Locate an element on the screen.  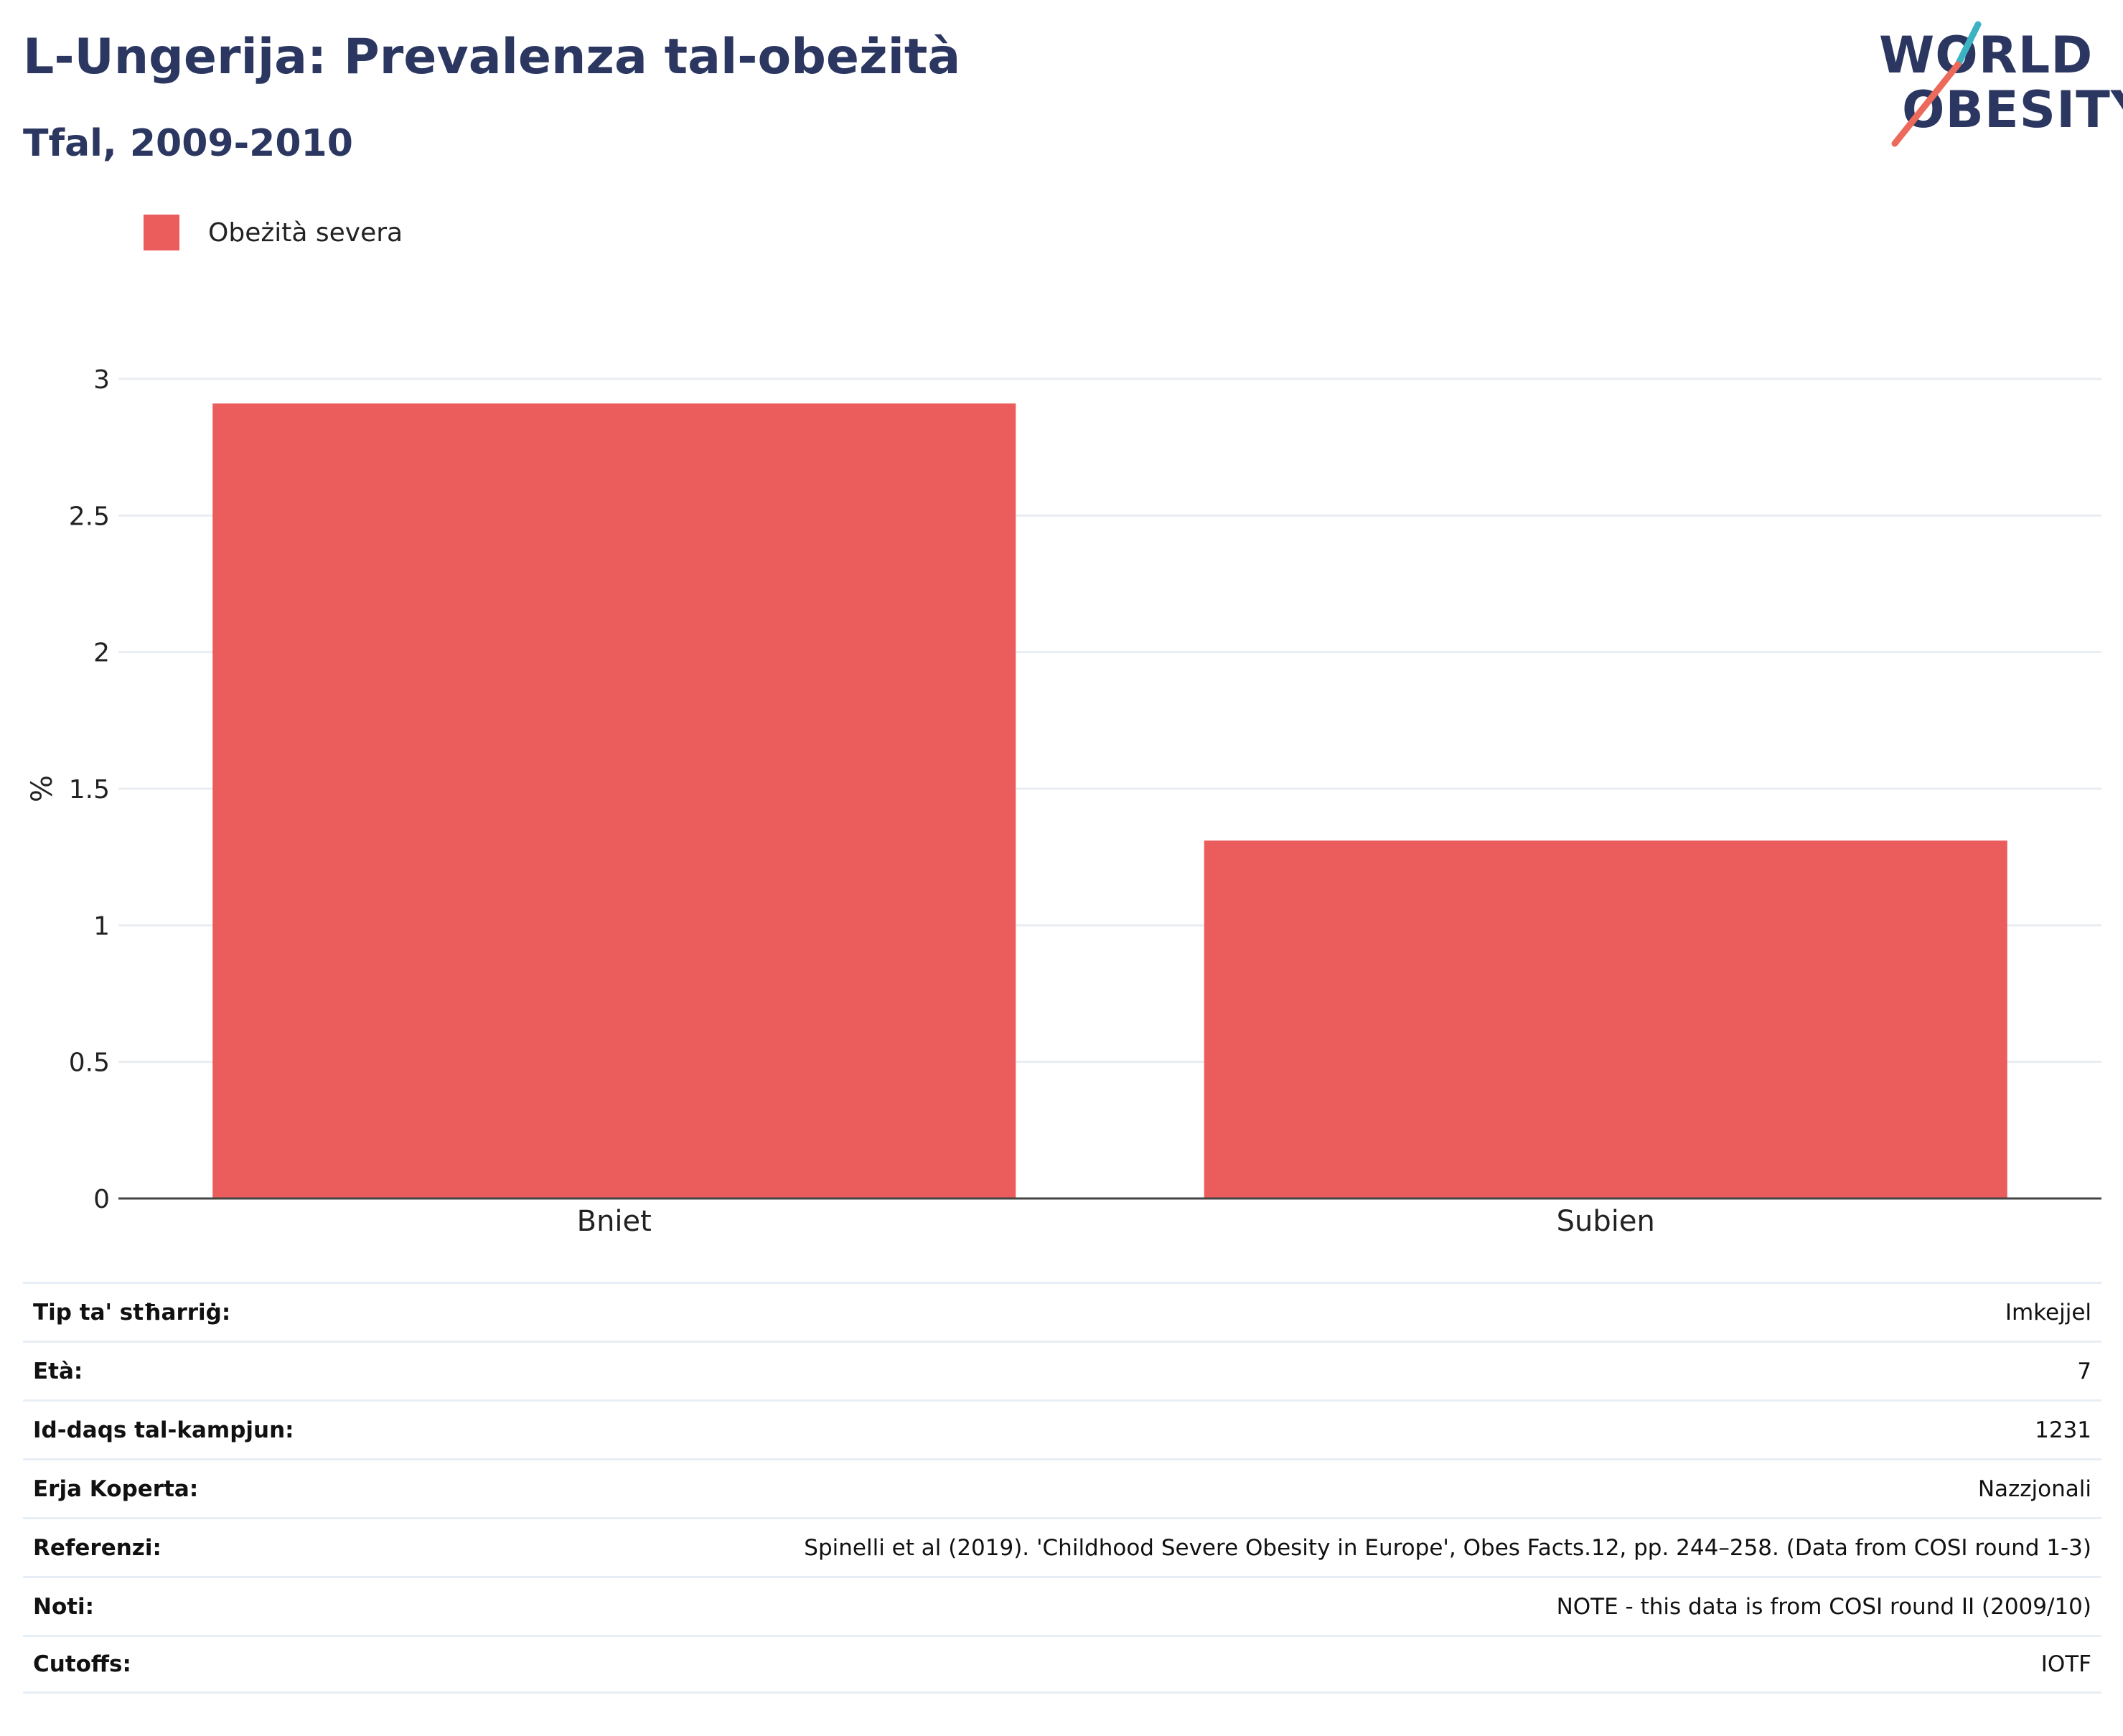
info-value: 1231 is located at coordinates (2063, 1430).